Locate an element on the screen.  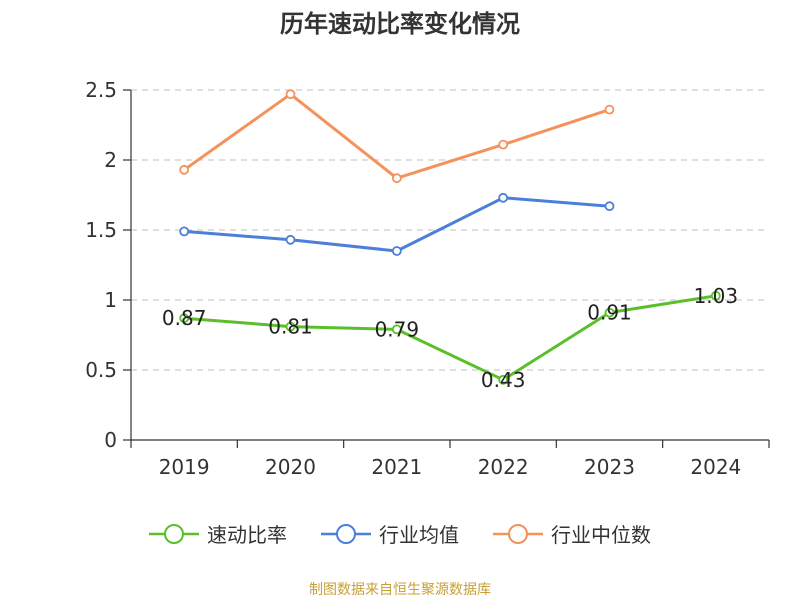
data-label: 0.87 is located at coordinates (184, 318).